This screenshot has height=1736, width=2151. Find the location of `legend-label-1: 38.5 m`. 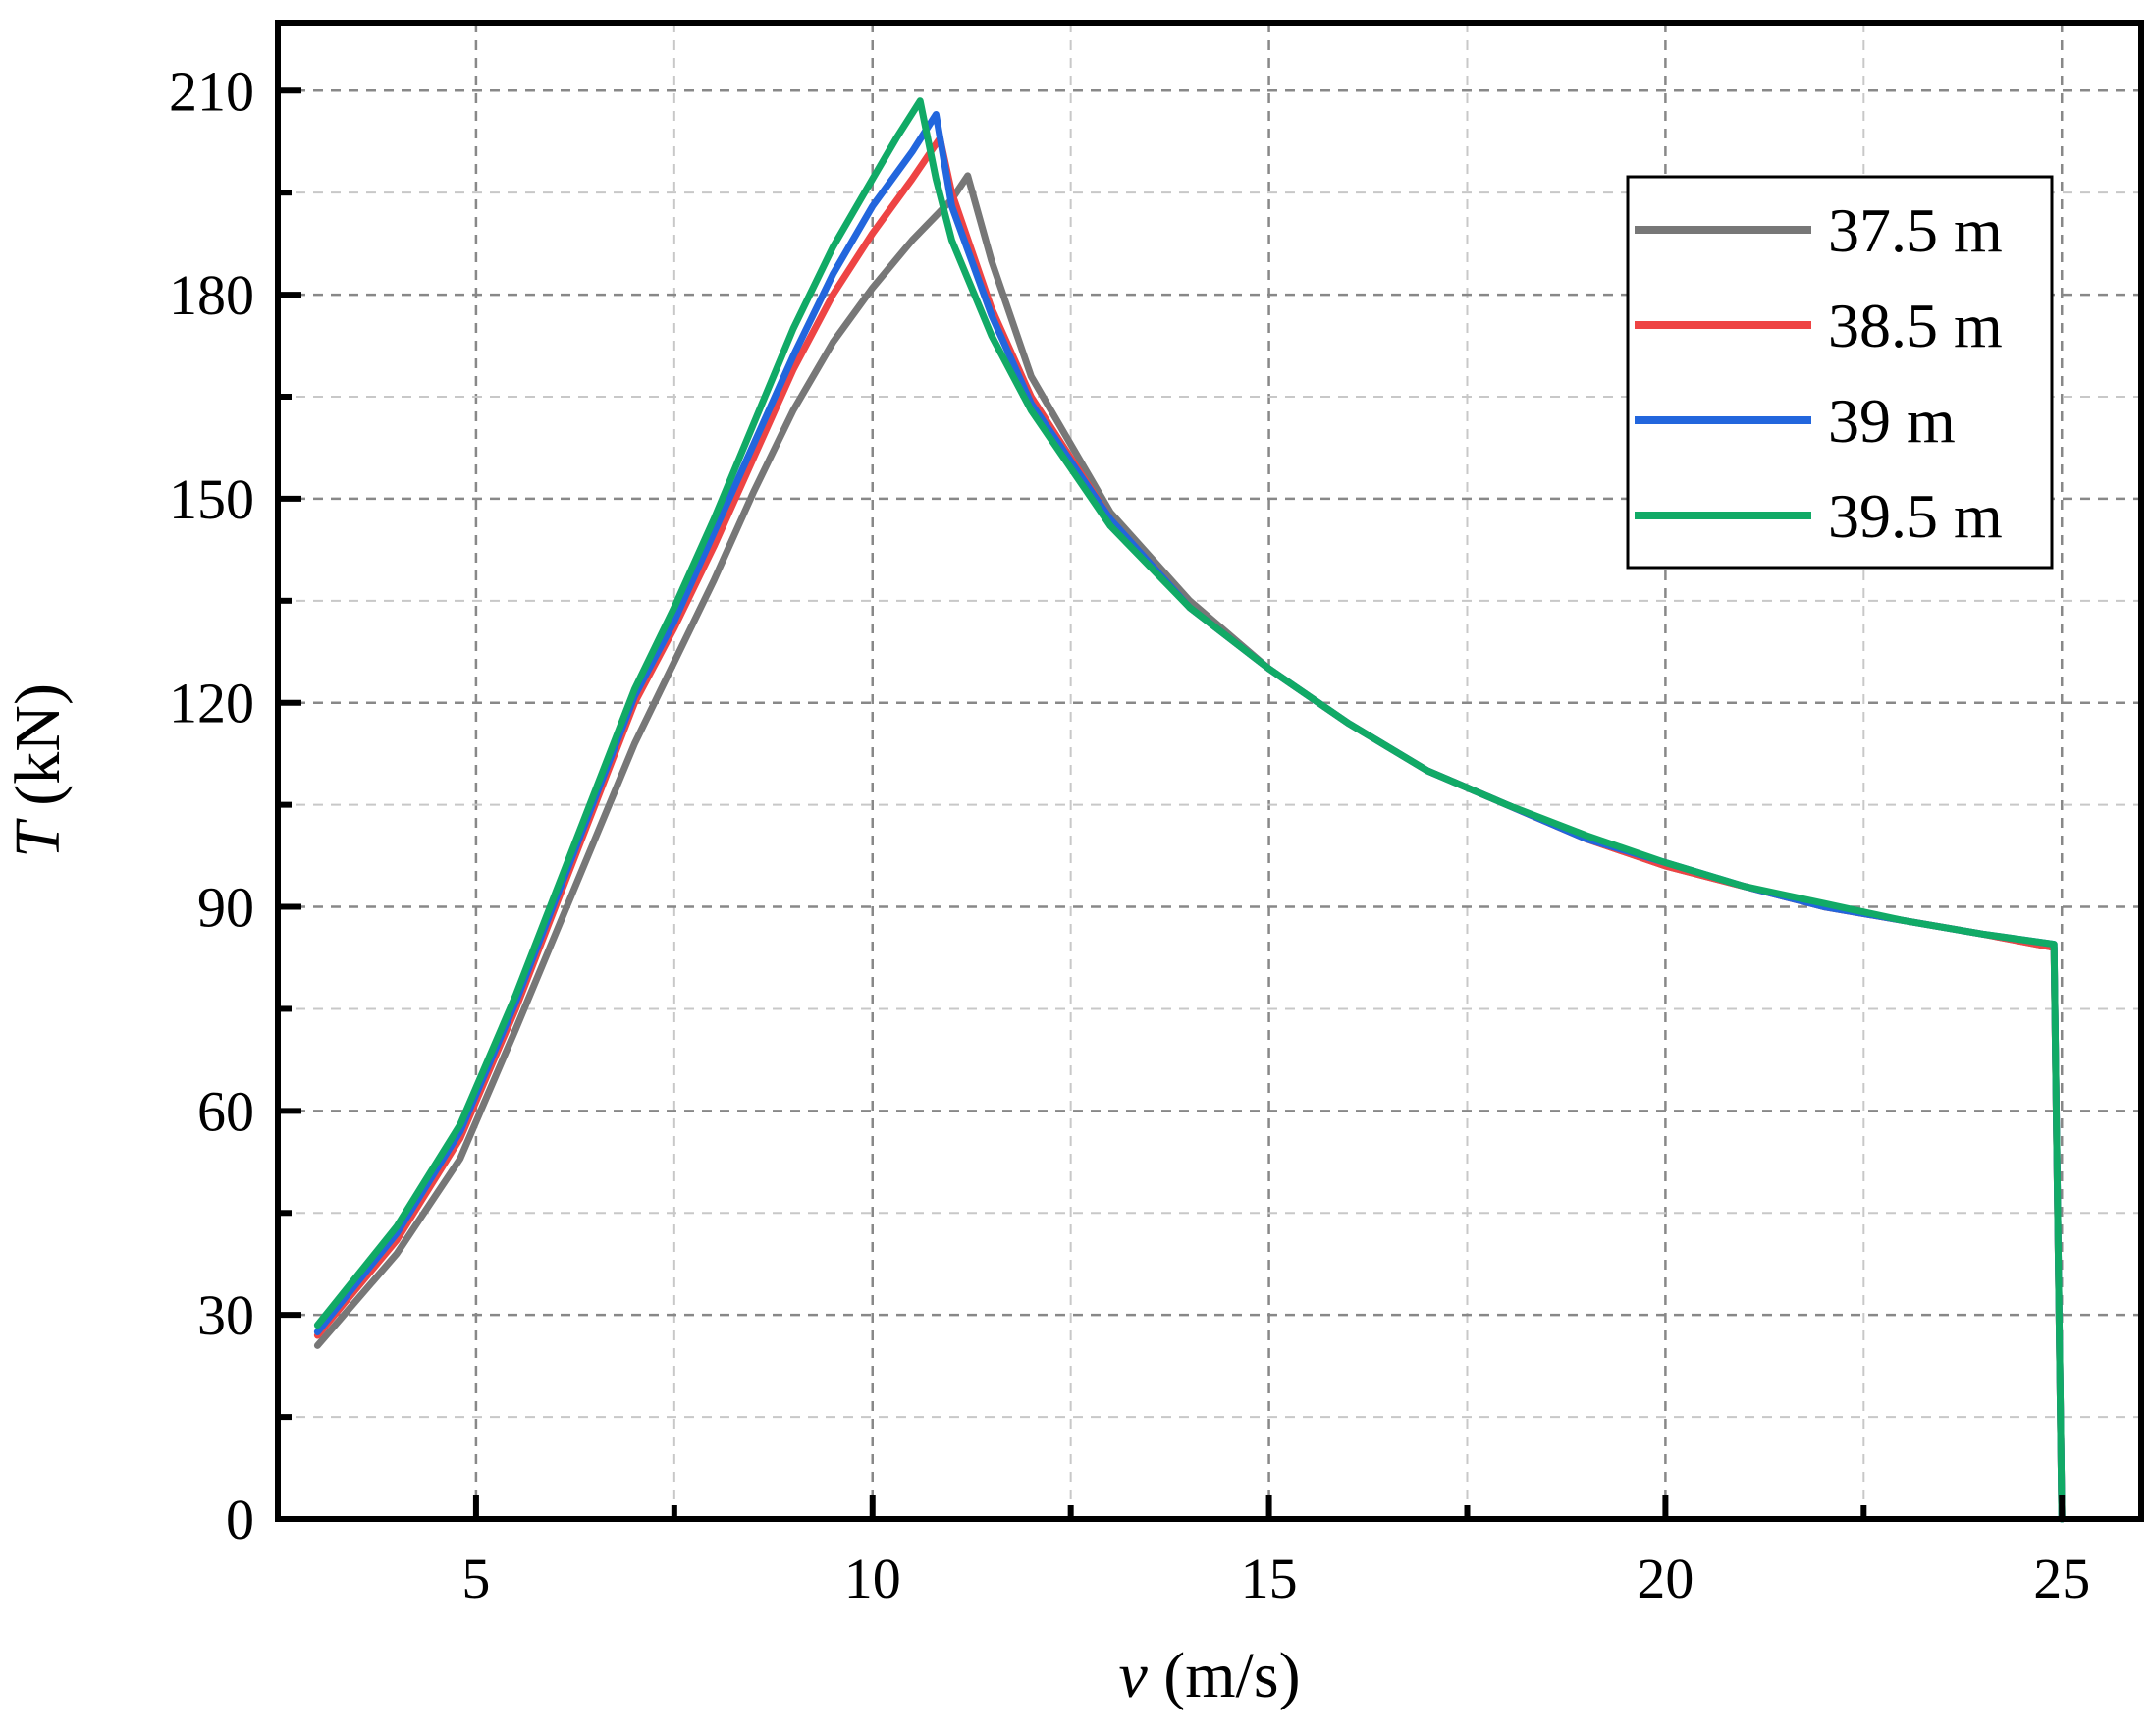

legend-label-1: 38.5 m is located at coordinates (1915, 325).